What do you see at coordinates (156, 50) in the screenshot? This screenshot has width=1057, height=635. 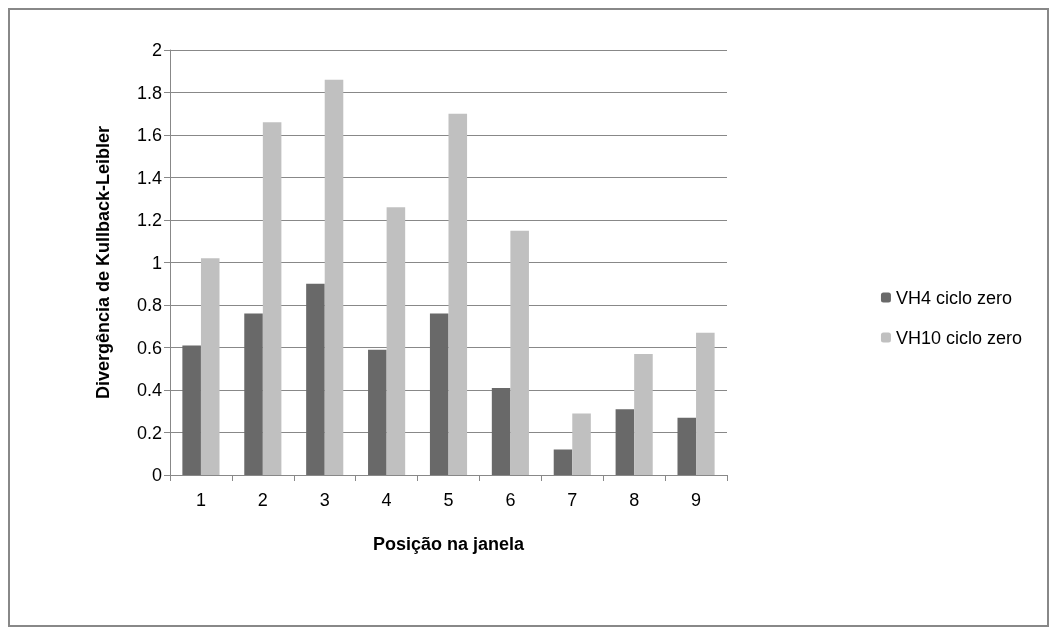 I see `y-tick-label: 2` at bounding box center [156, 50].